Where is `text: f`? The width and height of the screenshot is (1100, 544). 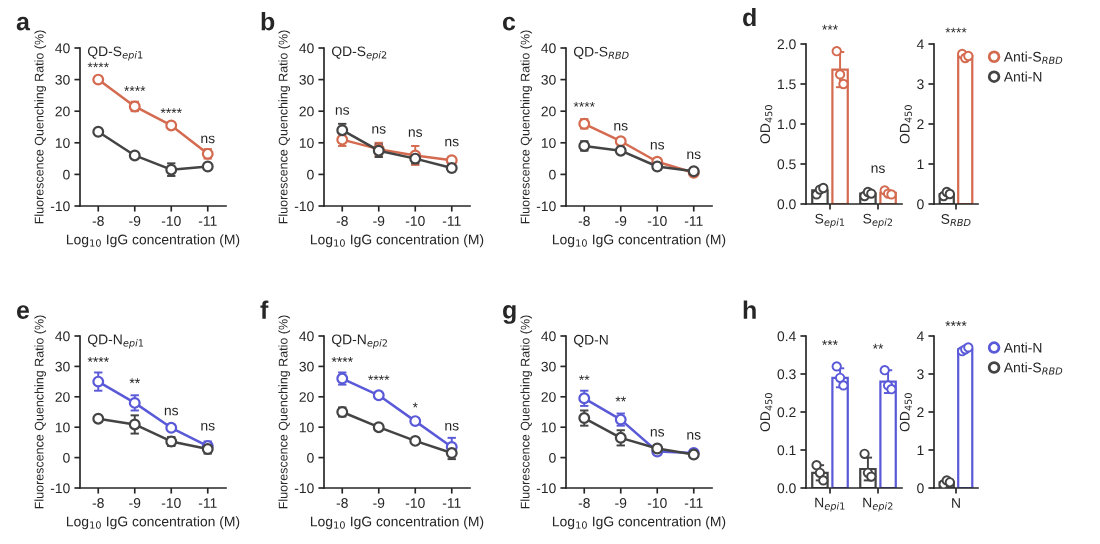 text: f is located at coordinates (264, 309).